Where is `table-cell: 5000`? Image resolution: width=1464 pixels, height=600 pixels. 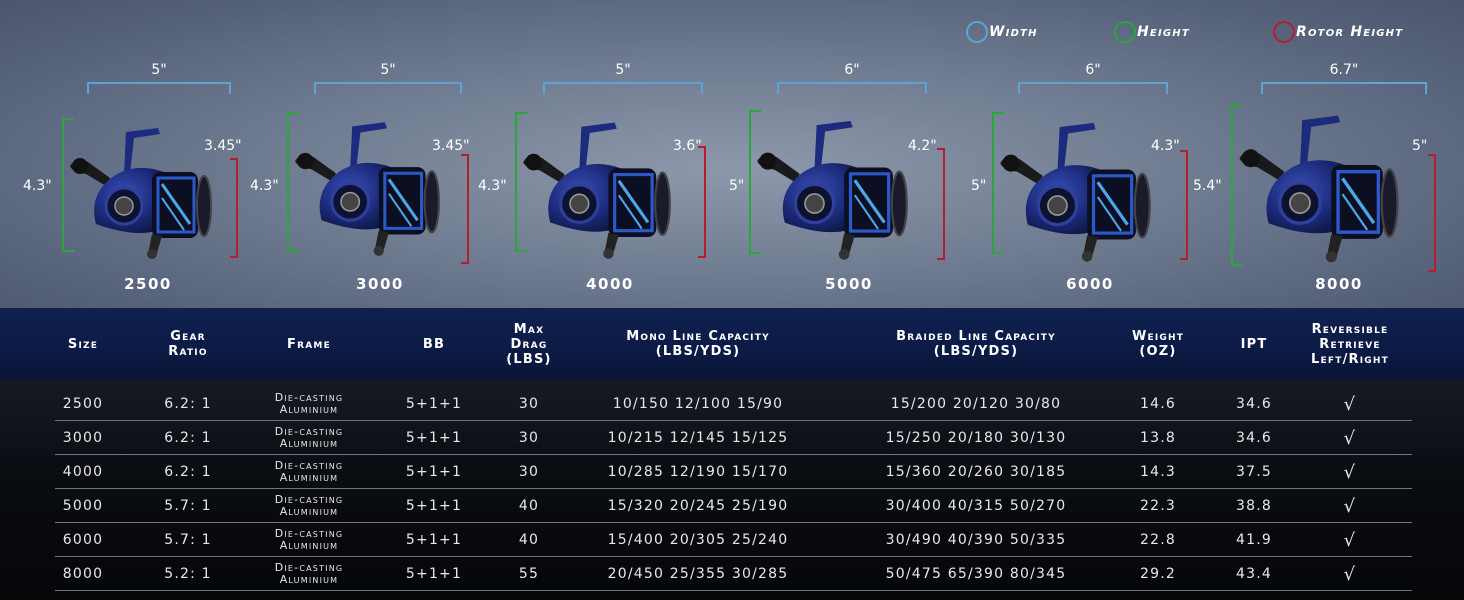
table-cell: 5000 is located at coordinates (83, 506).